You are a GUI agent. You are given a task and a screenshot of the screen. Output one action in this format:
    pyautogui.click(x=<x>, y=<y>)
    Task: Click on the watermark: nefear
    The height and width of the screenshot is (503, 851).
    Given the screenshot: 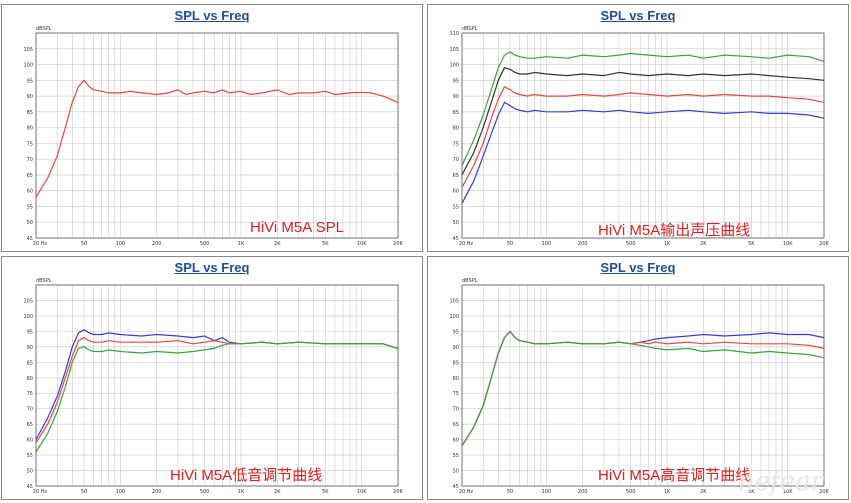 What is the action you would take?
    pyautogui.click(x=780, y=482)
    